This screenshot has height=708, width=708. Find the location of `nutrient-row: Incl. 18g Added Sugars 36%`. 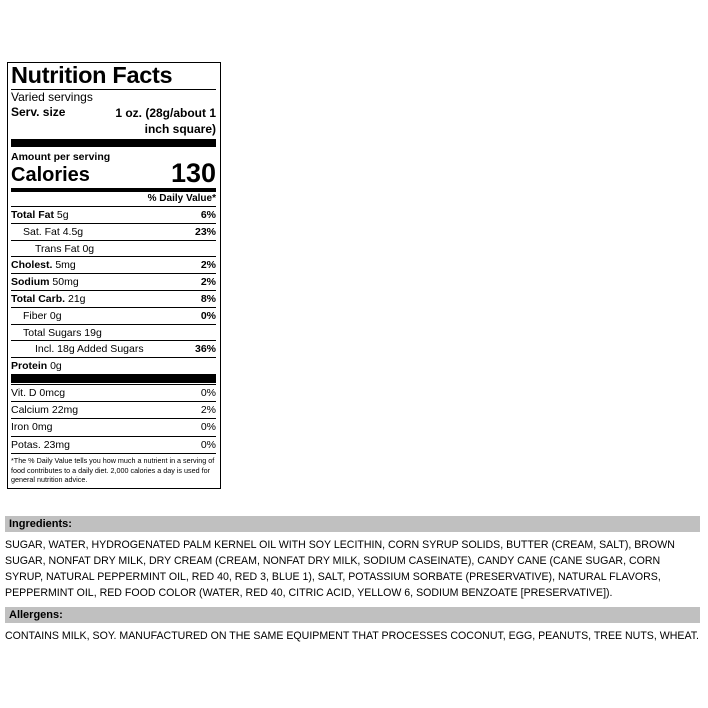

nutrient-row: Incl. 18g Added Sugars 36% is located at coordinates (113, 348).